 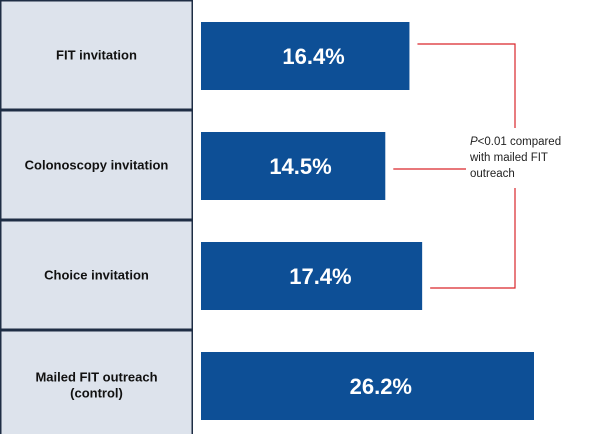 I want to click on significance-bracket, so click(x=454, y=166).